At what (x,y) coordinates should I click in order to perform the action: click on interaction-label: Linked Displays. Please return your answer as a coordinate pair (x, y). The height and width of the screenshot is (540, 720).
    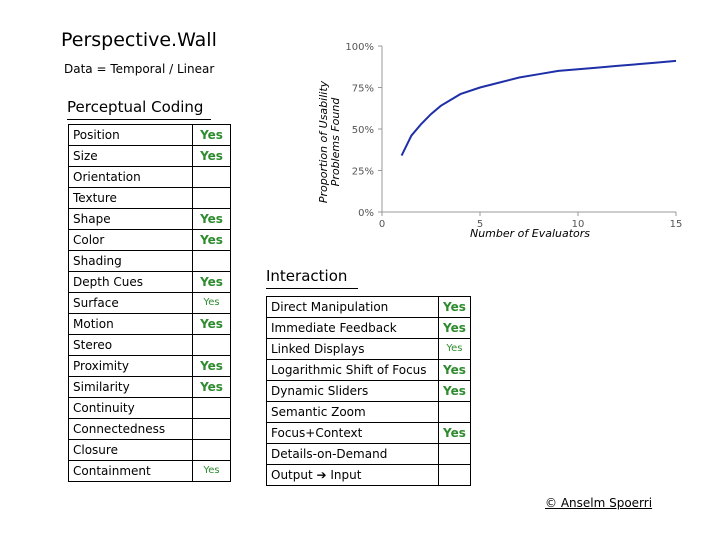
    Looking at the image, I should click on (352, 349).